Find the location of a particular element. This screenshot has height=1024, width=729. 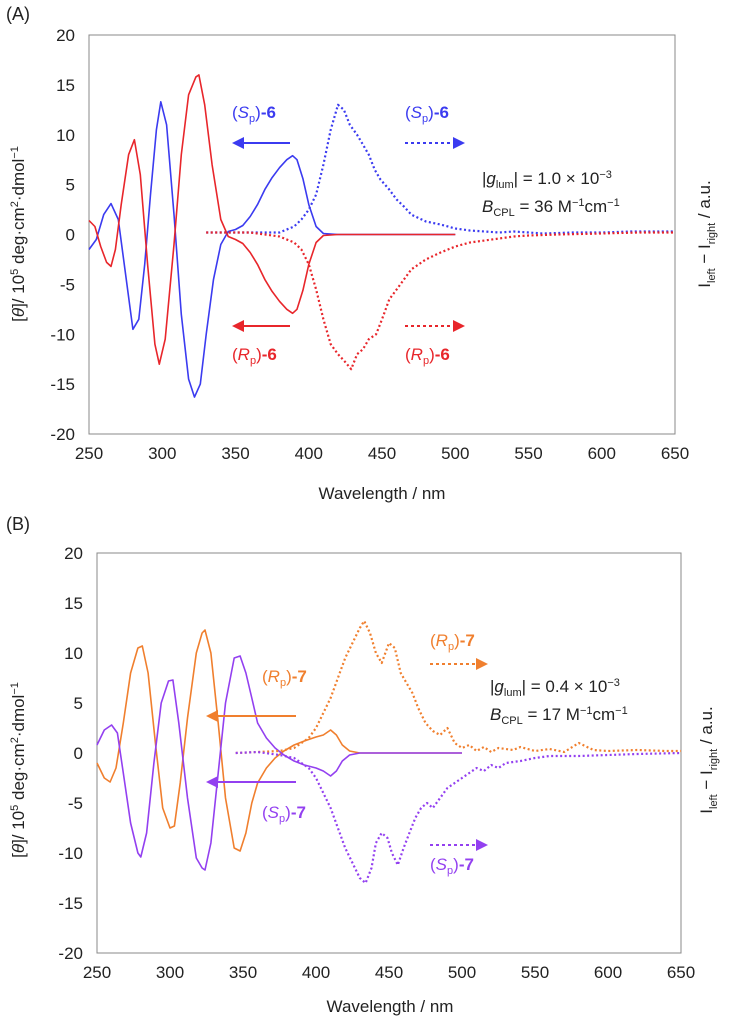

panel-b-ytick-label: -5 is located at coordinates (75, 803).